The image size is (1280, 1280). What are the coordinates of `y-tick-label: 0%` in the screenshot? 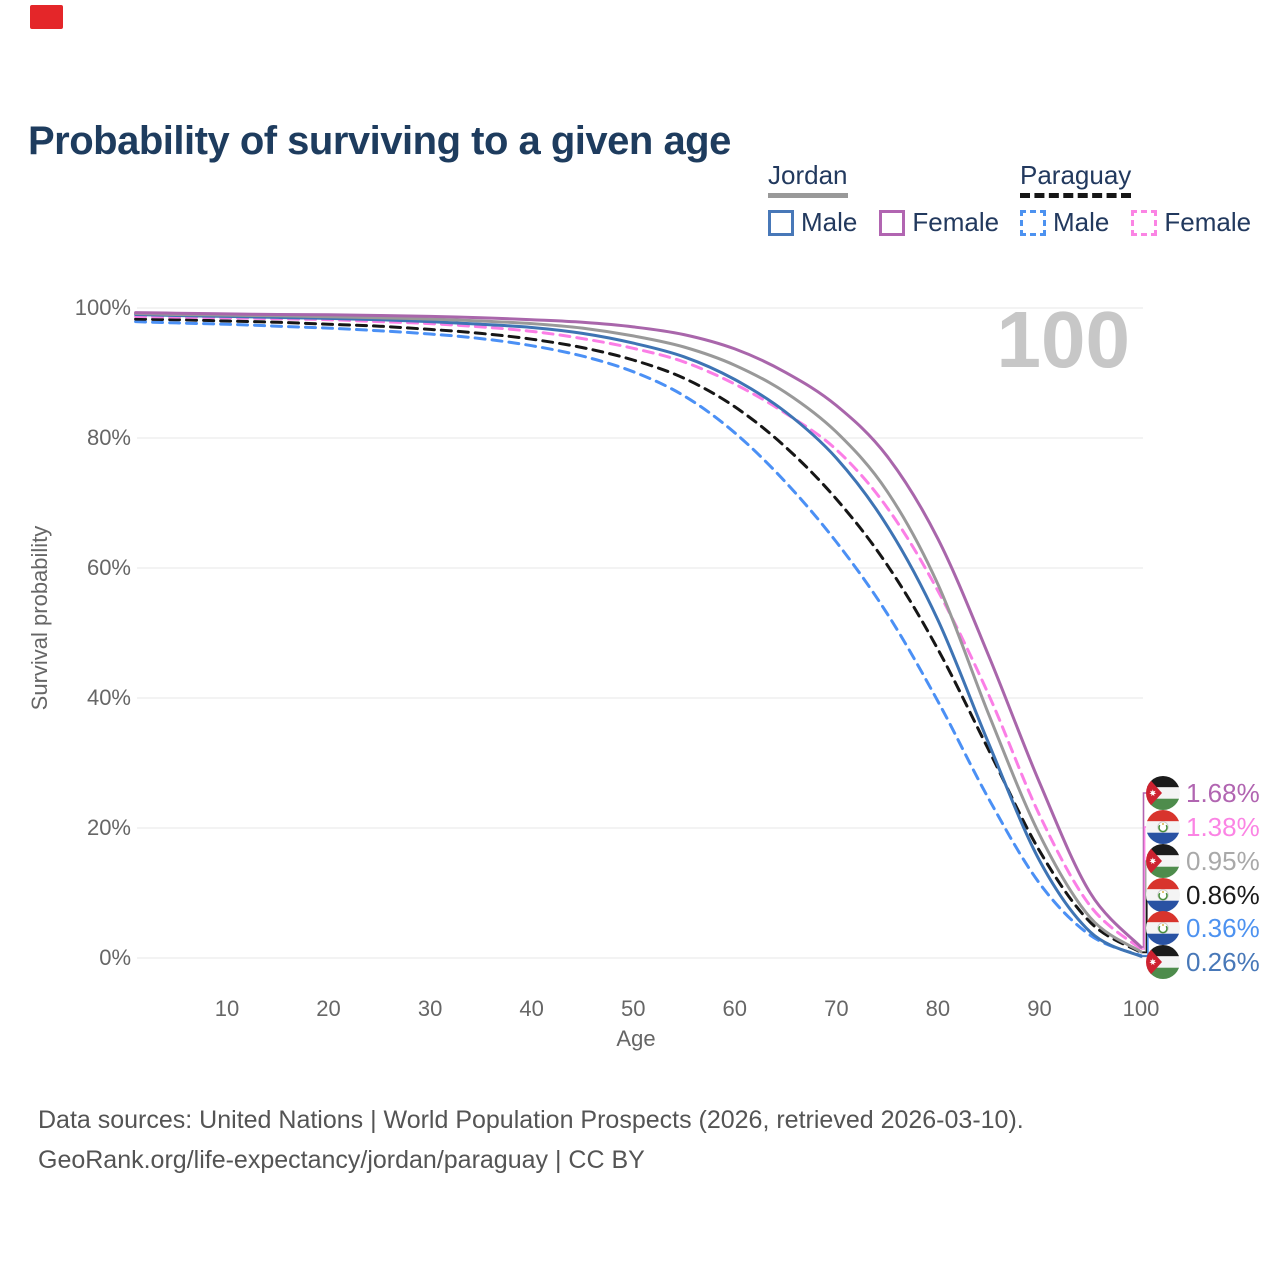 It's located at (115, 957).